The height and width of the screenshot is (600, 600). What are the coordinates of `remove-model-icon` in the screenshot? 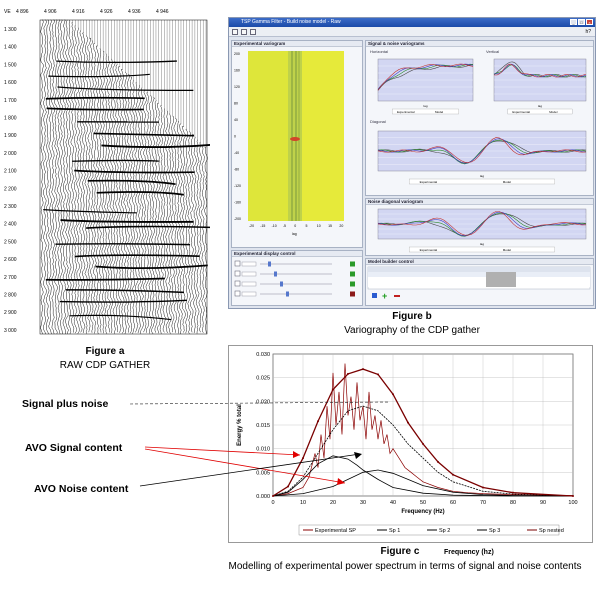 It's located at (397, 296).